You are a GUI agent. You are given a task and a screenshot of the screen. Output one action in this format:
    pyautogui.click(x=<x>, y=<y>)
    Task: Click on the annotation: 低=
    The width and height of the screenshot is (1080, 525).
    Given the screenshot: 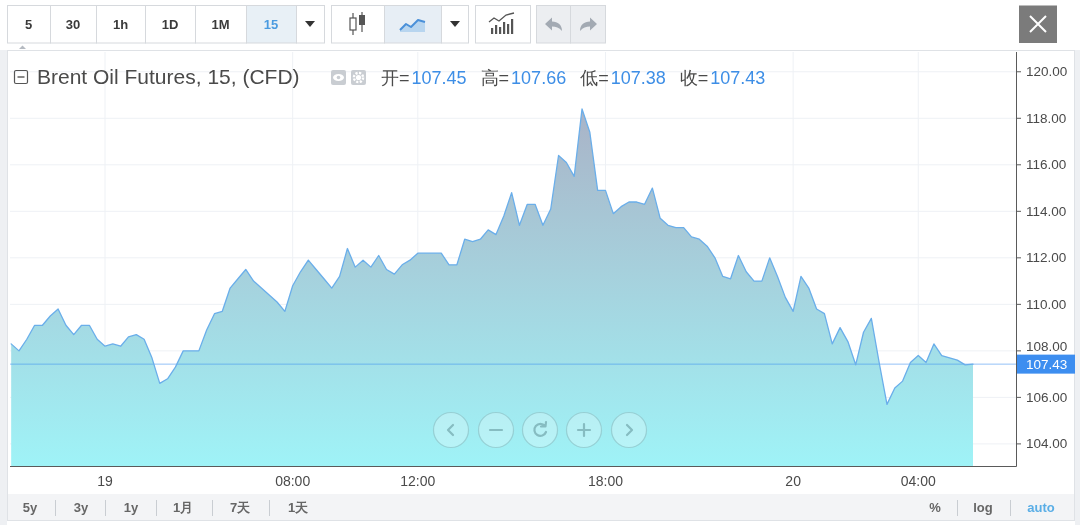 What is the action you would take?
    pyautogui.click(x=594, y=78)
    